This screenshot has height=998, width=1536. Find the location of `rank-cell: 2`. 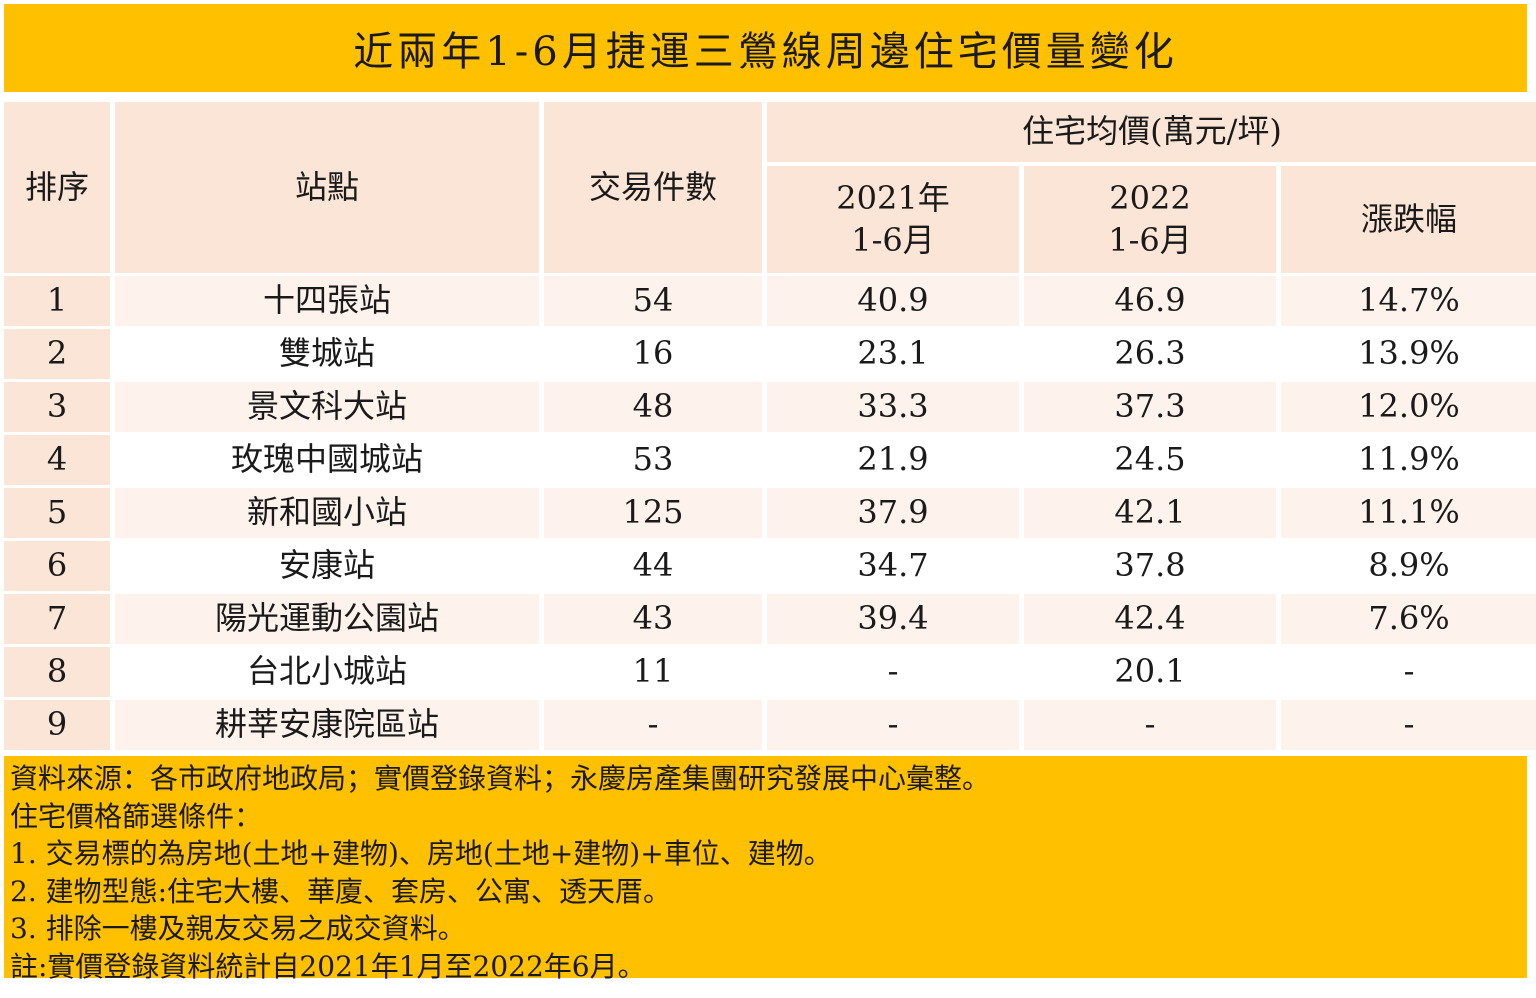

rank-cell: 2 is located at coordinates (57, 352).